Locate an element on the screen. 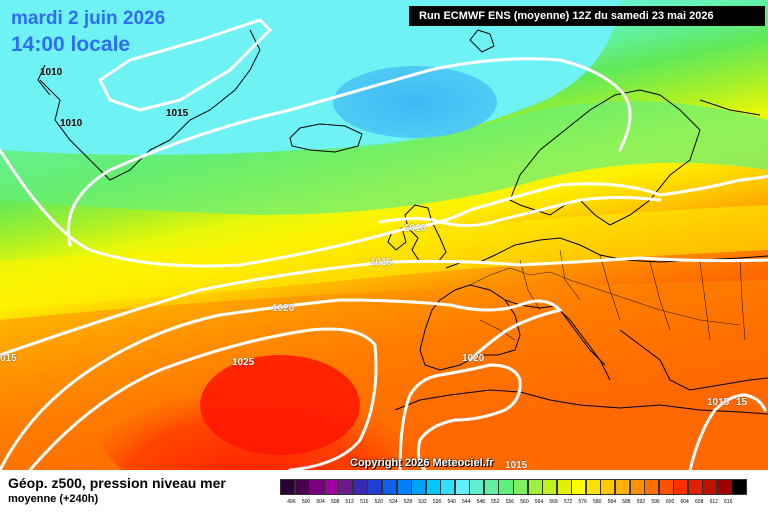  scale-label: 524 is located at coordinates (393, 502).